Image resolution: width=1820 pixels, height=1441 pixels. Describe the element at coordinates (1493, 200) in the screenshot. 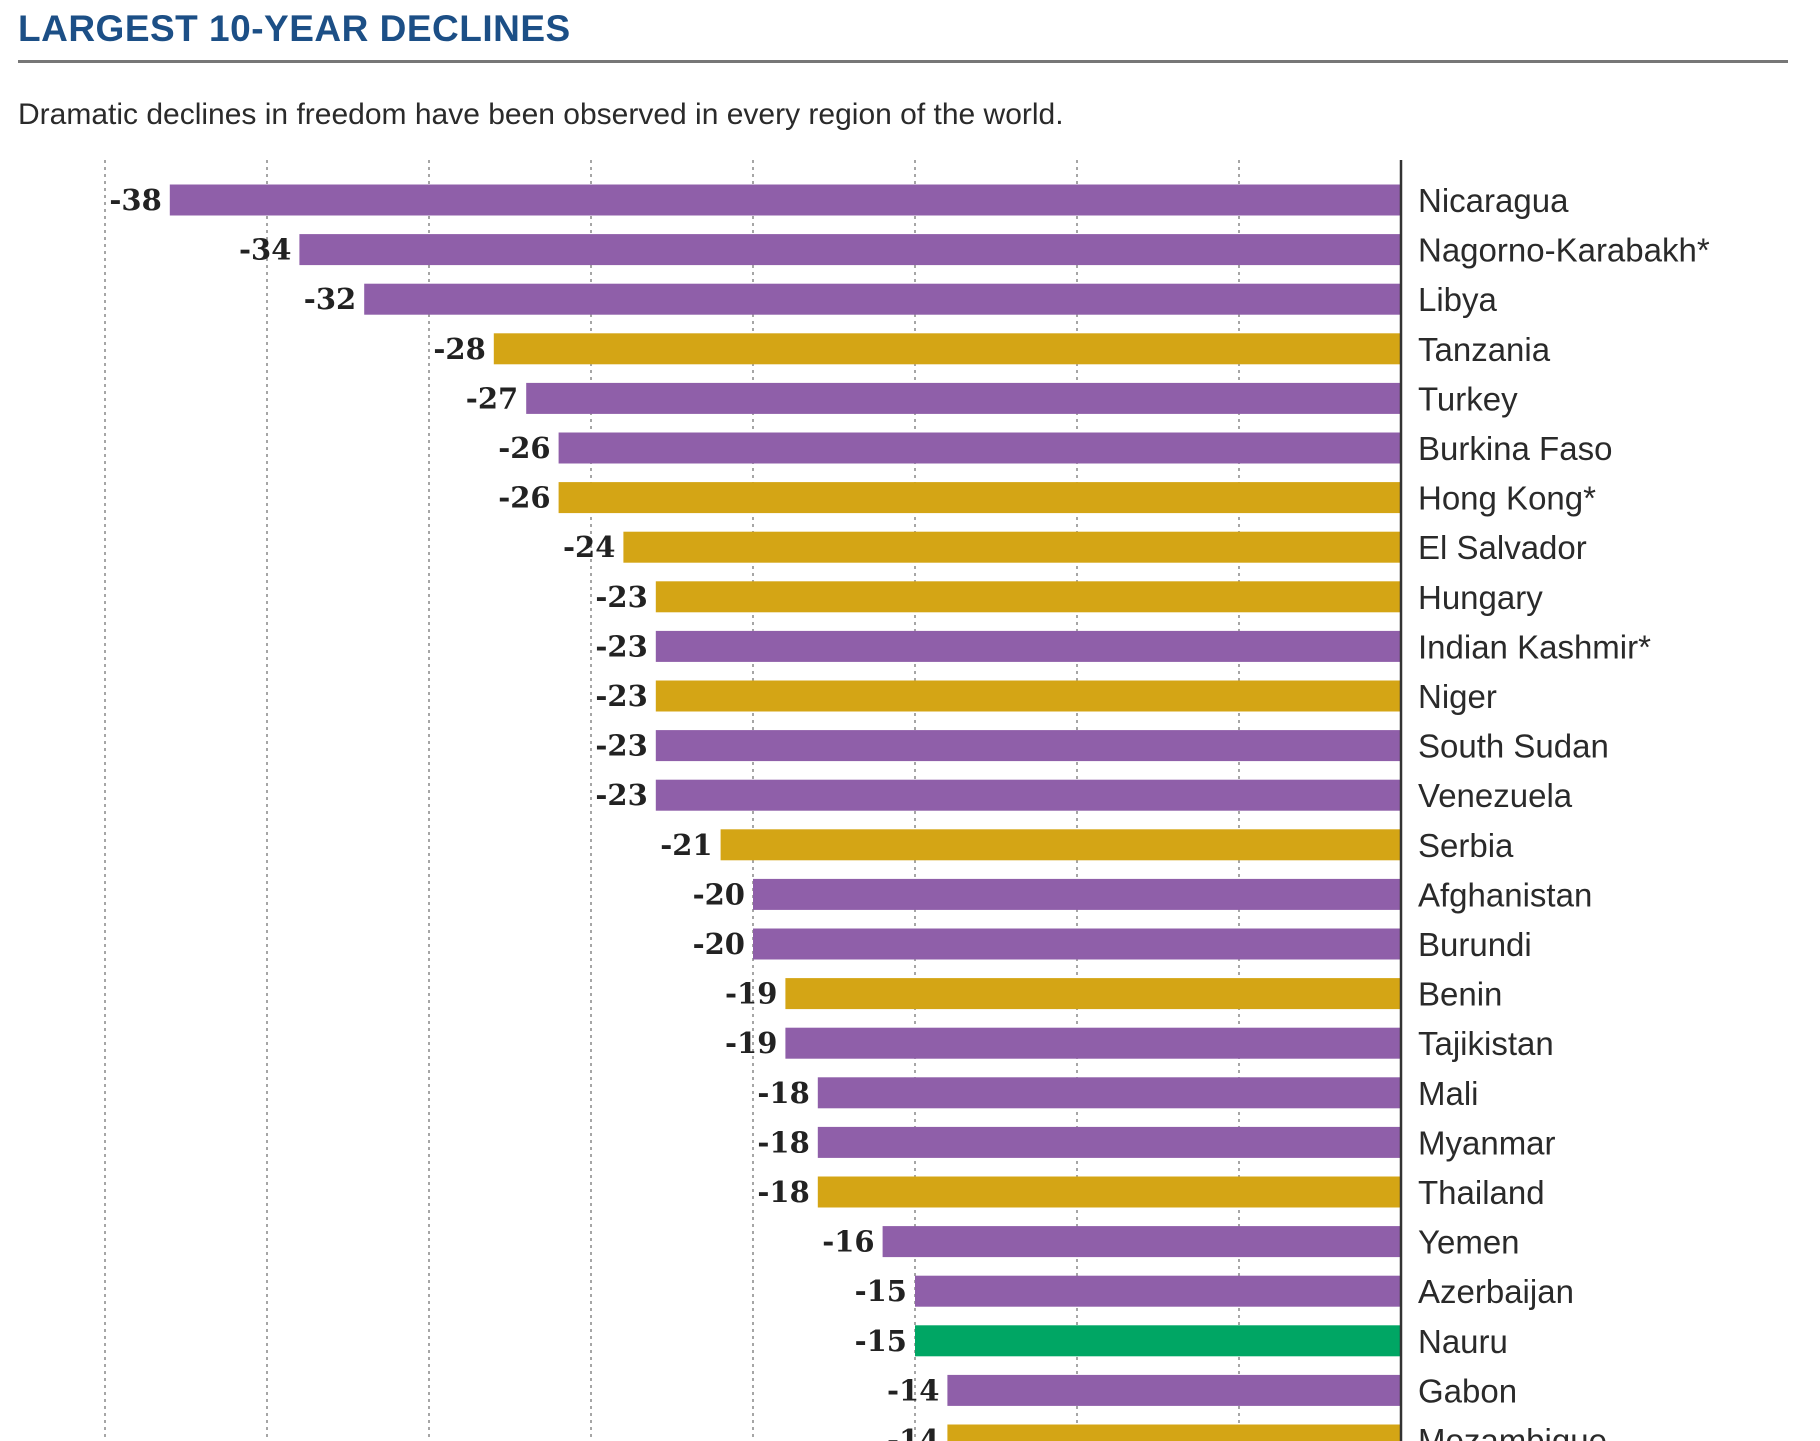

I see `category-label: Nicaragua` at that location.